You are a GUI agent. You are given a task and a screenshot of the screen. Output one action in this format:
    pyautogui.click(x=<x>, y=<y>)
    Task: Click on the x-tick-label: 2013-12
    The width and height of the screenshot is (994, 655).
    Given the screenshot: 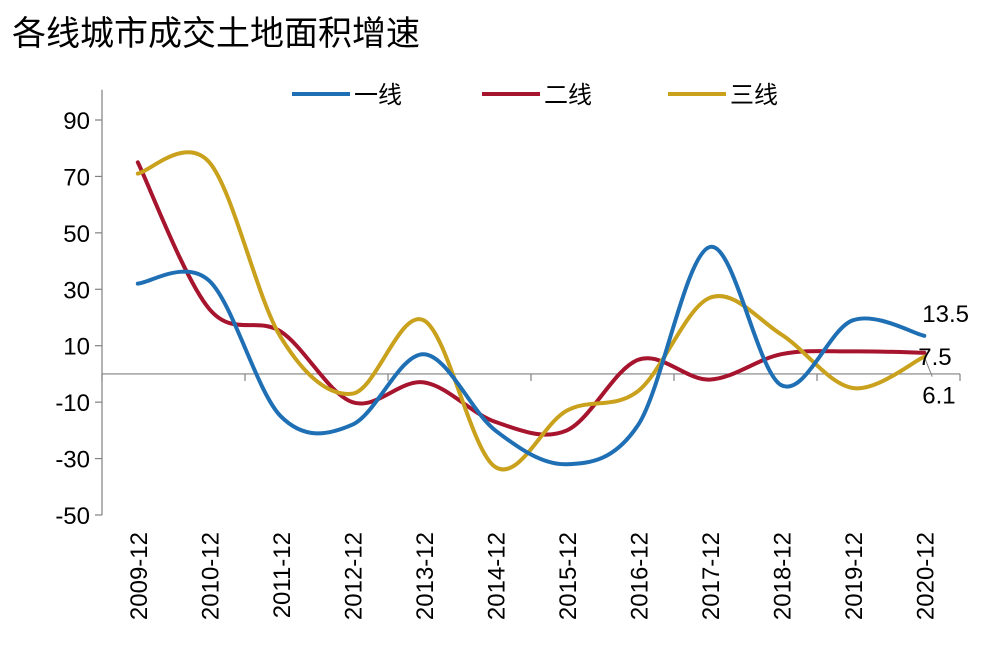 What is the action you would take?
    pyautogui.click(x=425, y=576)
    